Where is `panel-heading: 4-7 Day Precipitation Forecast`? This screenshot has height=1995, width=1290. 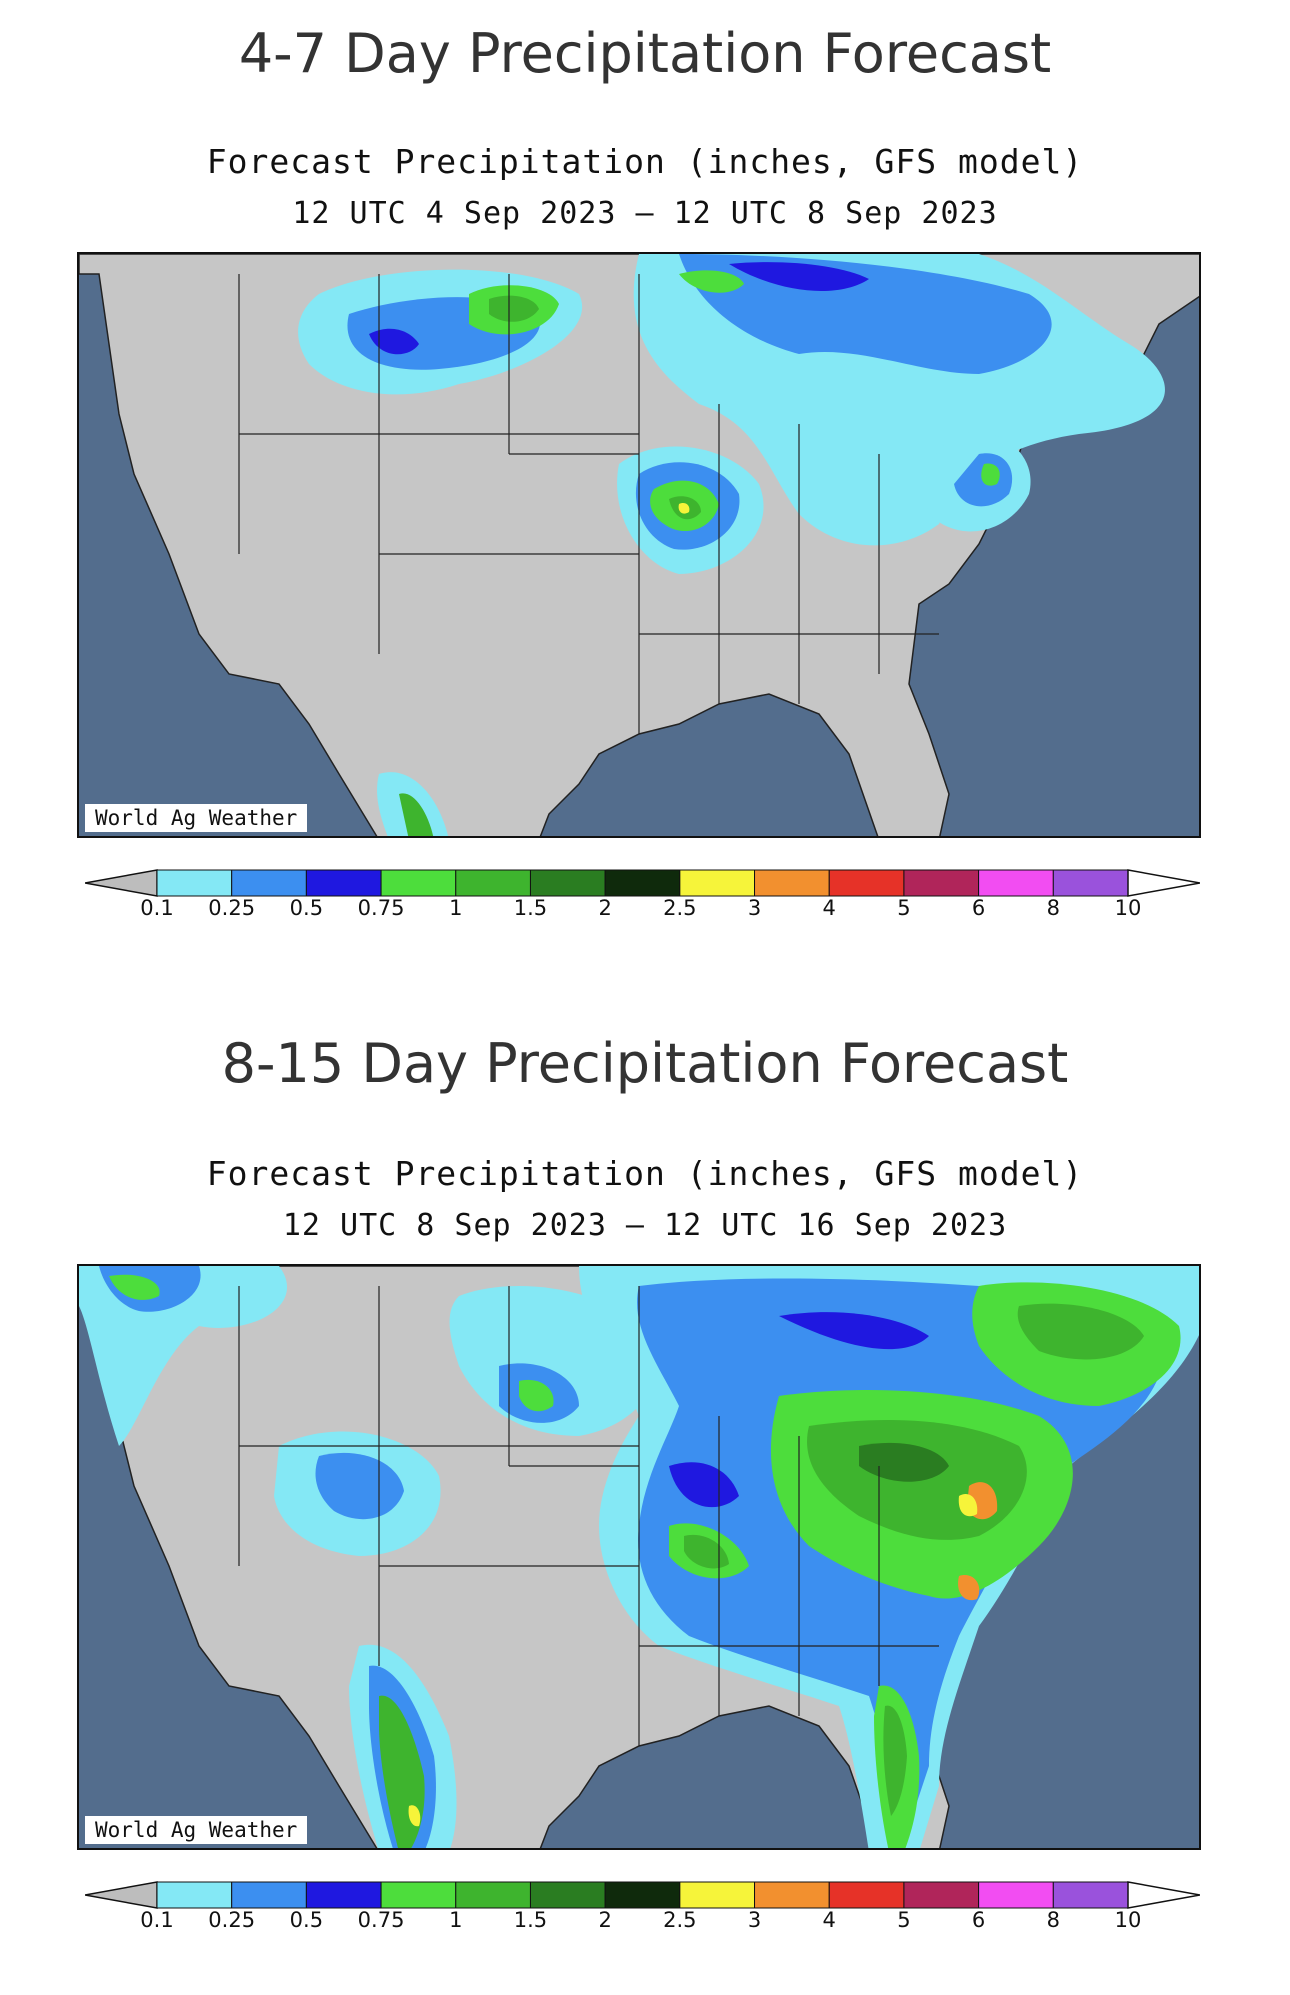
panel-heading: 4-7 Day Precipitation Forecast is located at coordinates (645, 53).